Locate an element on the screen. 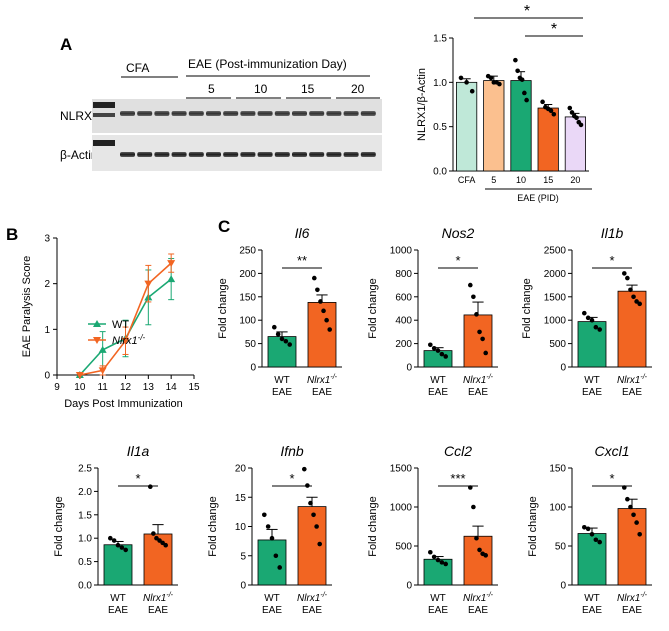 This screenshot has width=669, height=631. significance-label: ** is located at coordinates (302, 260).